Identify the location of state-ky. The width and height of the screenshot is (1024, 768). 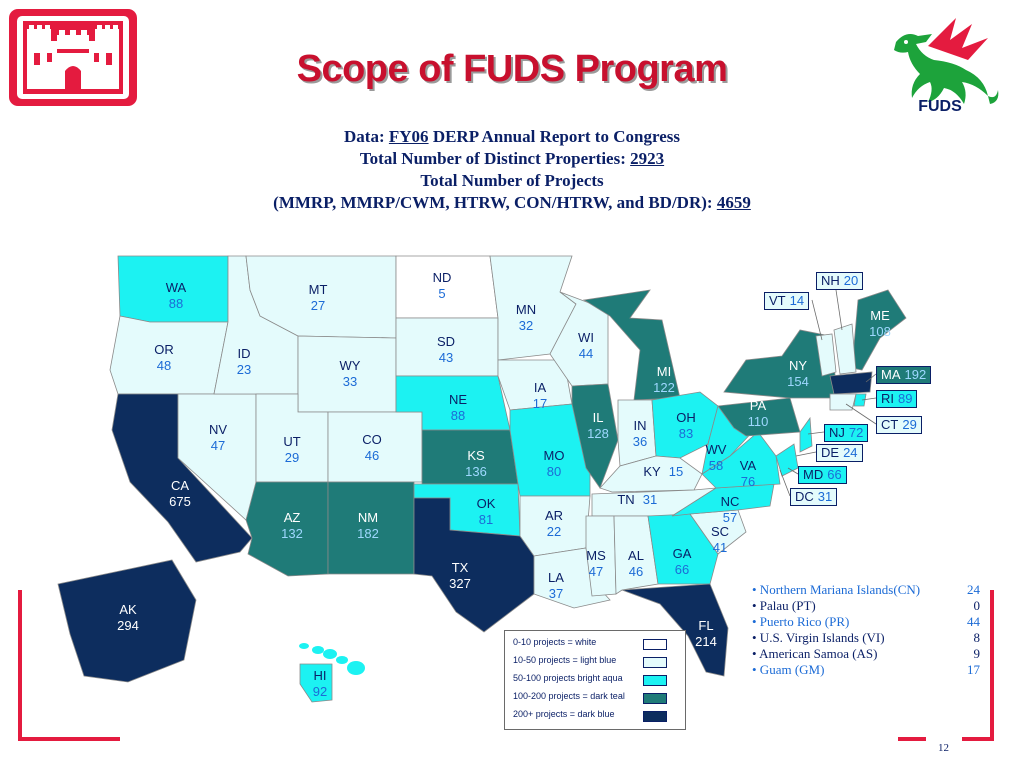
(651, 474).